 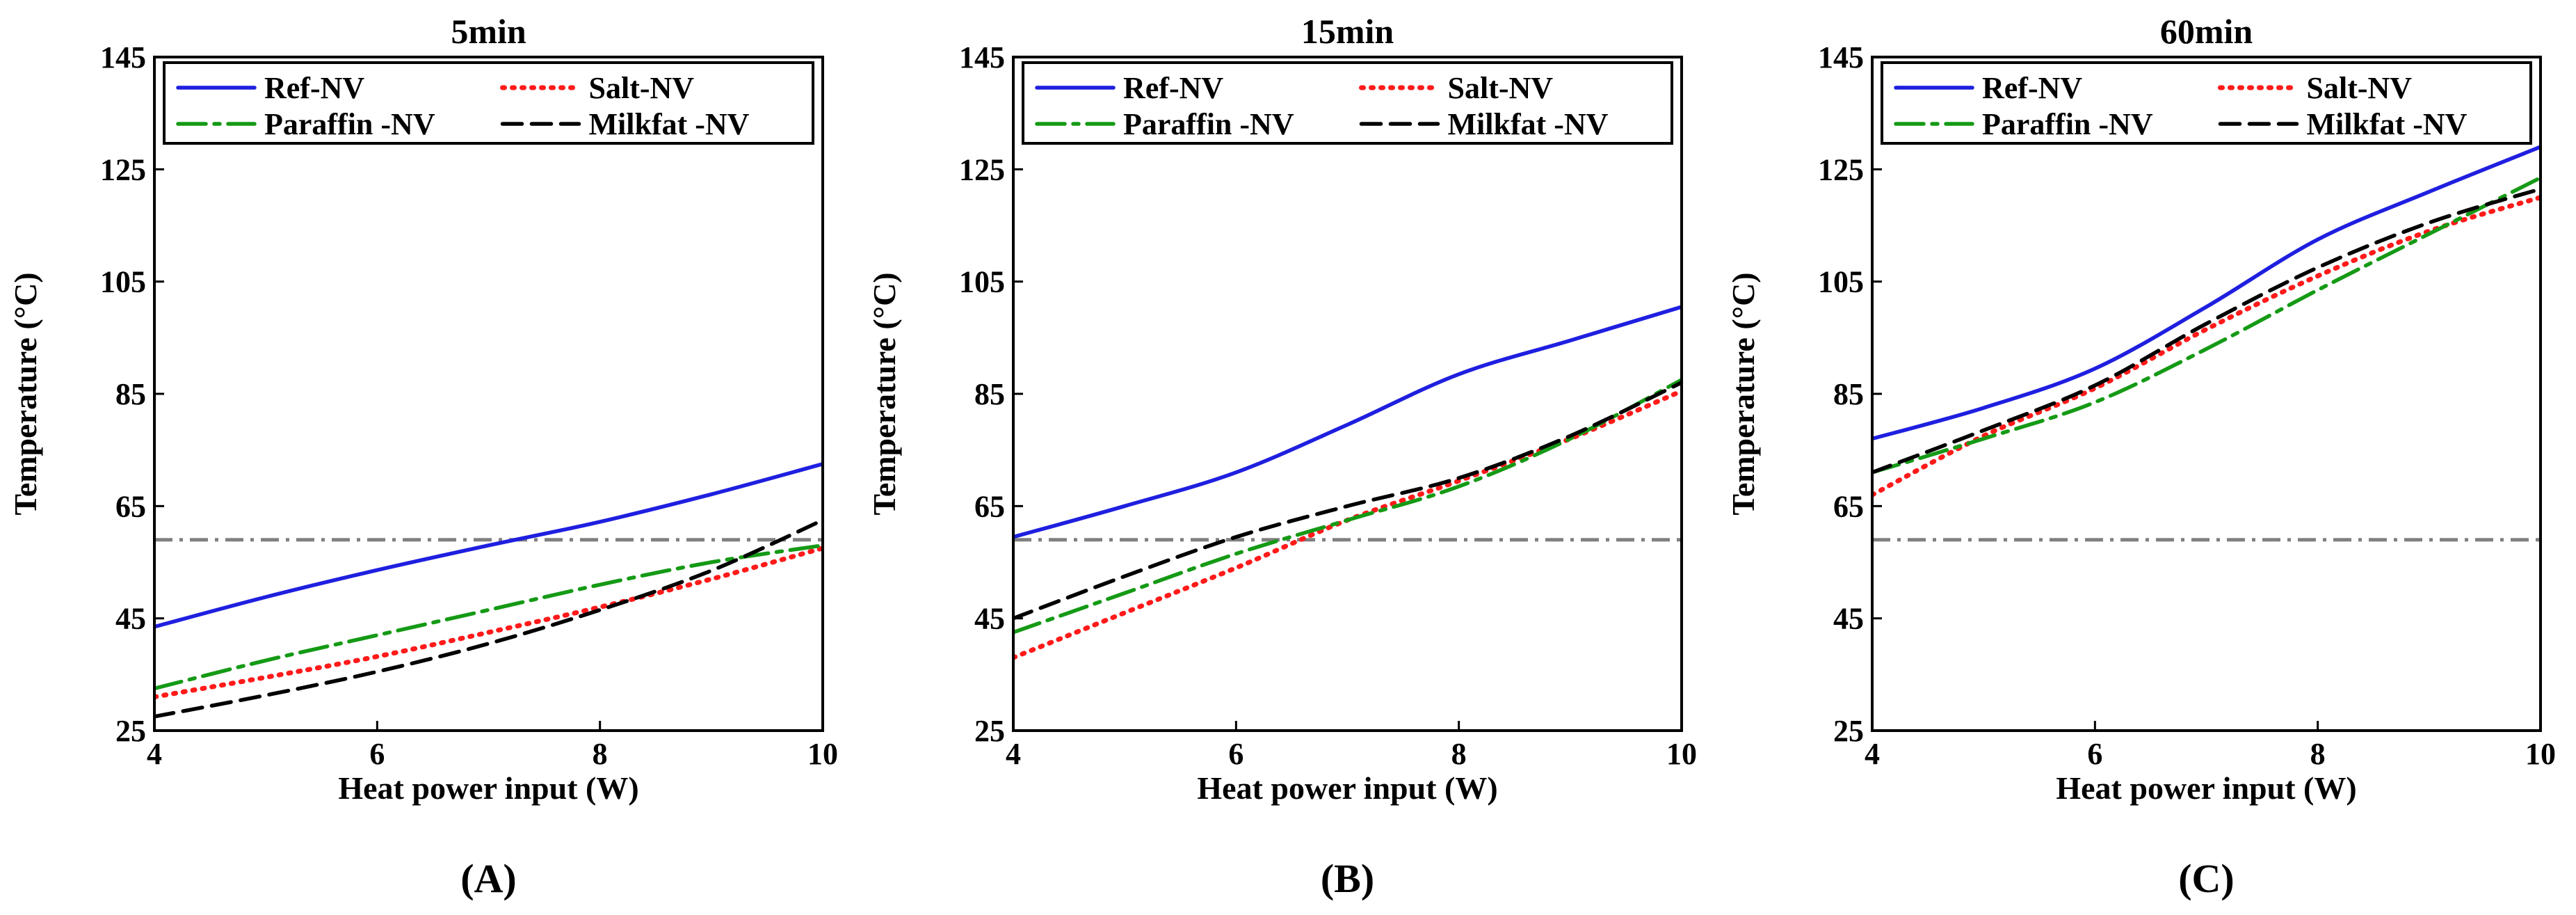 I want to click on chart-title: 60min, so click(x=2206, y=31).